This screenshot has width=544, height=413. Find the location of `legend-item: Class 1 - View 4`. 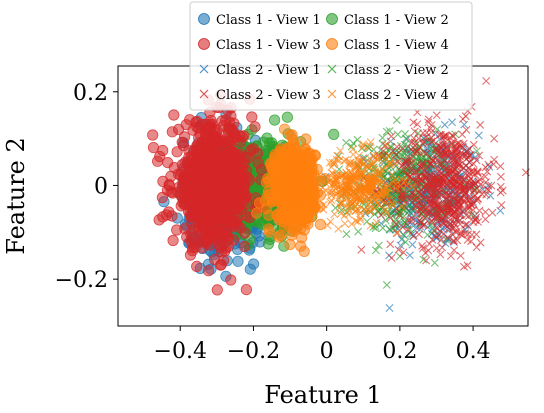

legend-item: Class 1 - View 4 is located at coordinates (387, 45).